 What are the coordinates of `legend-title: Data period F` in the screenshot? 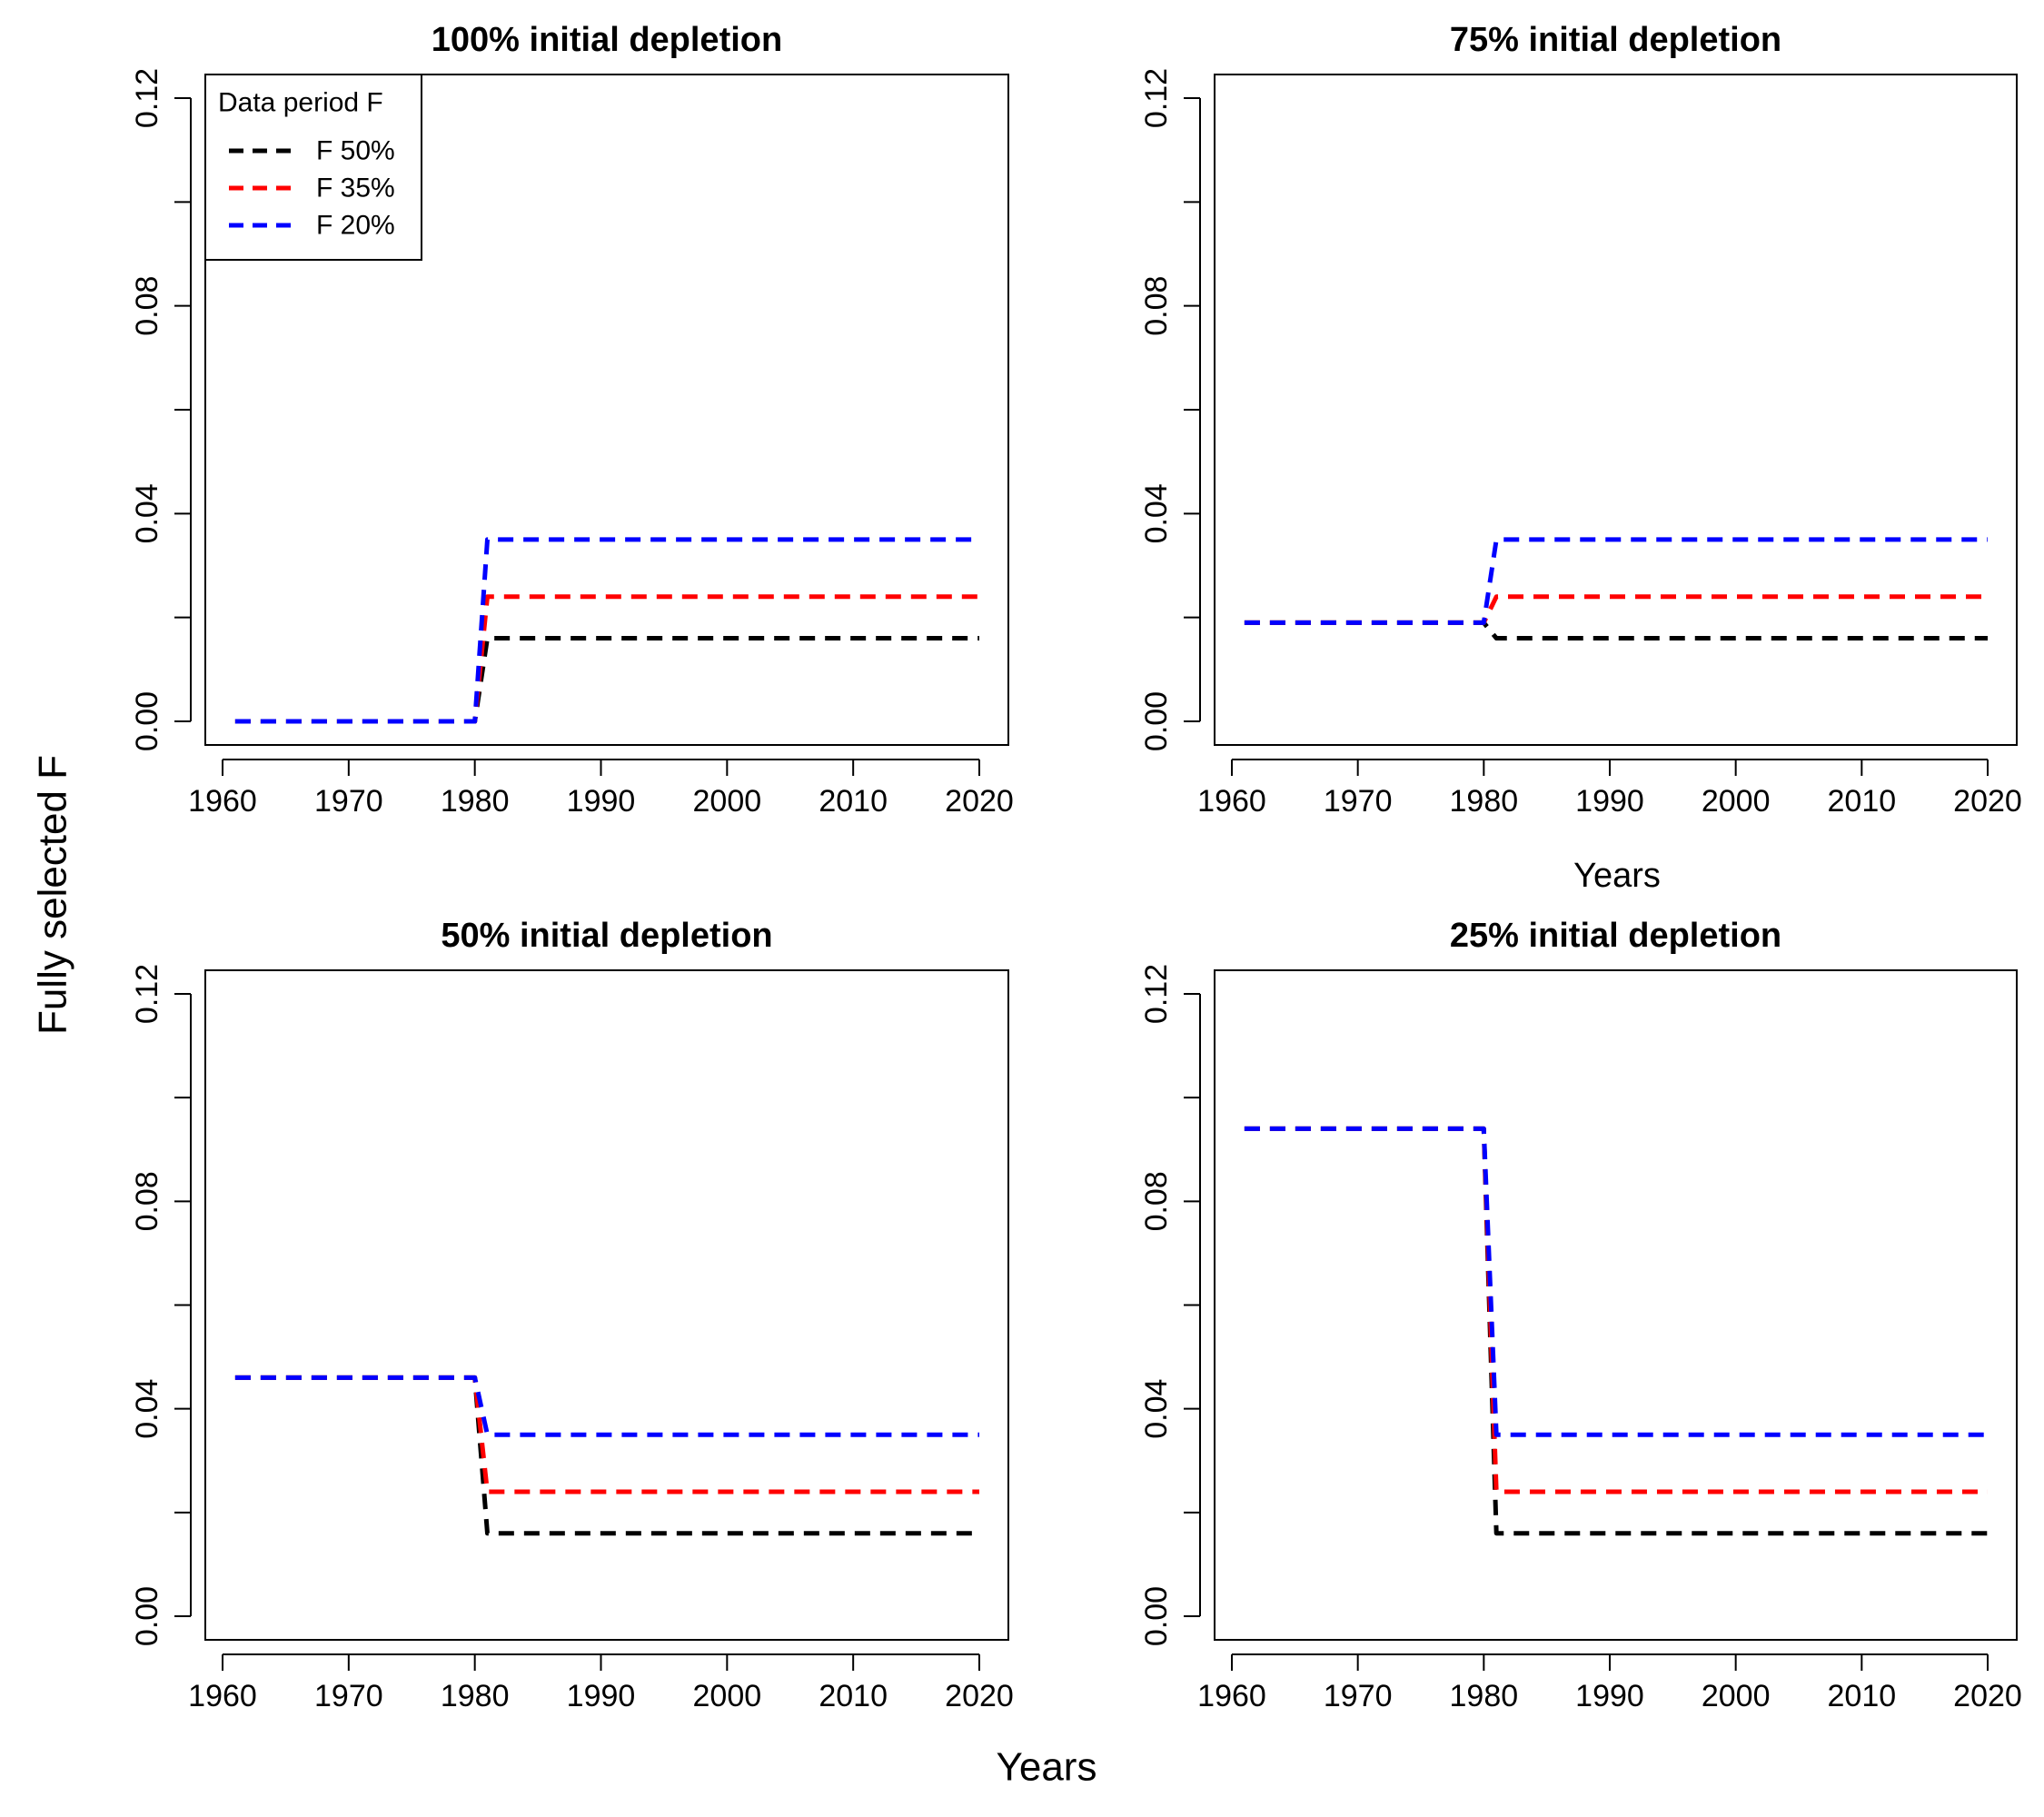 It's located at (300, 103).